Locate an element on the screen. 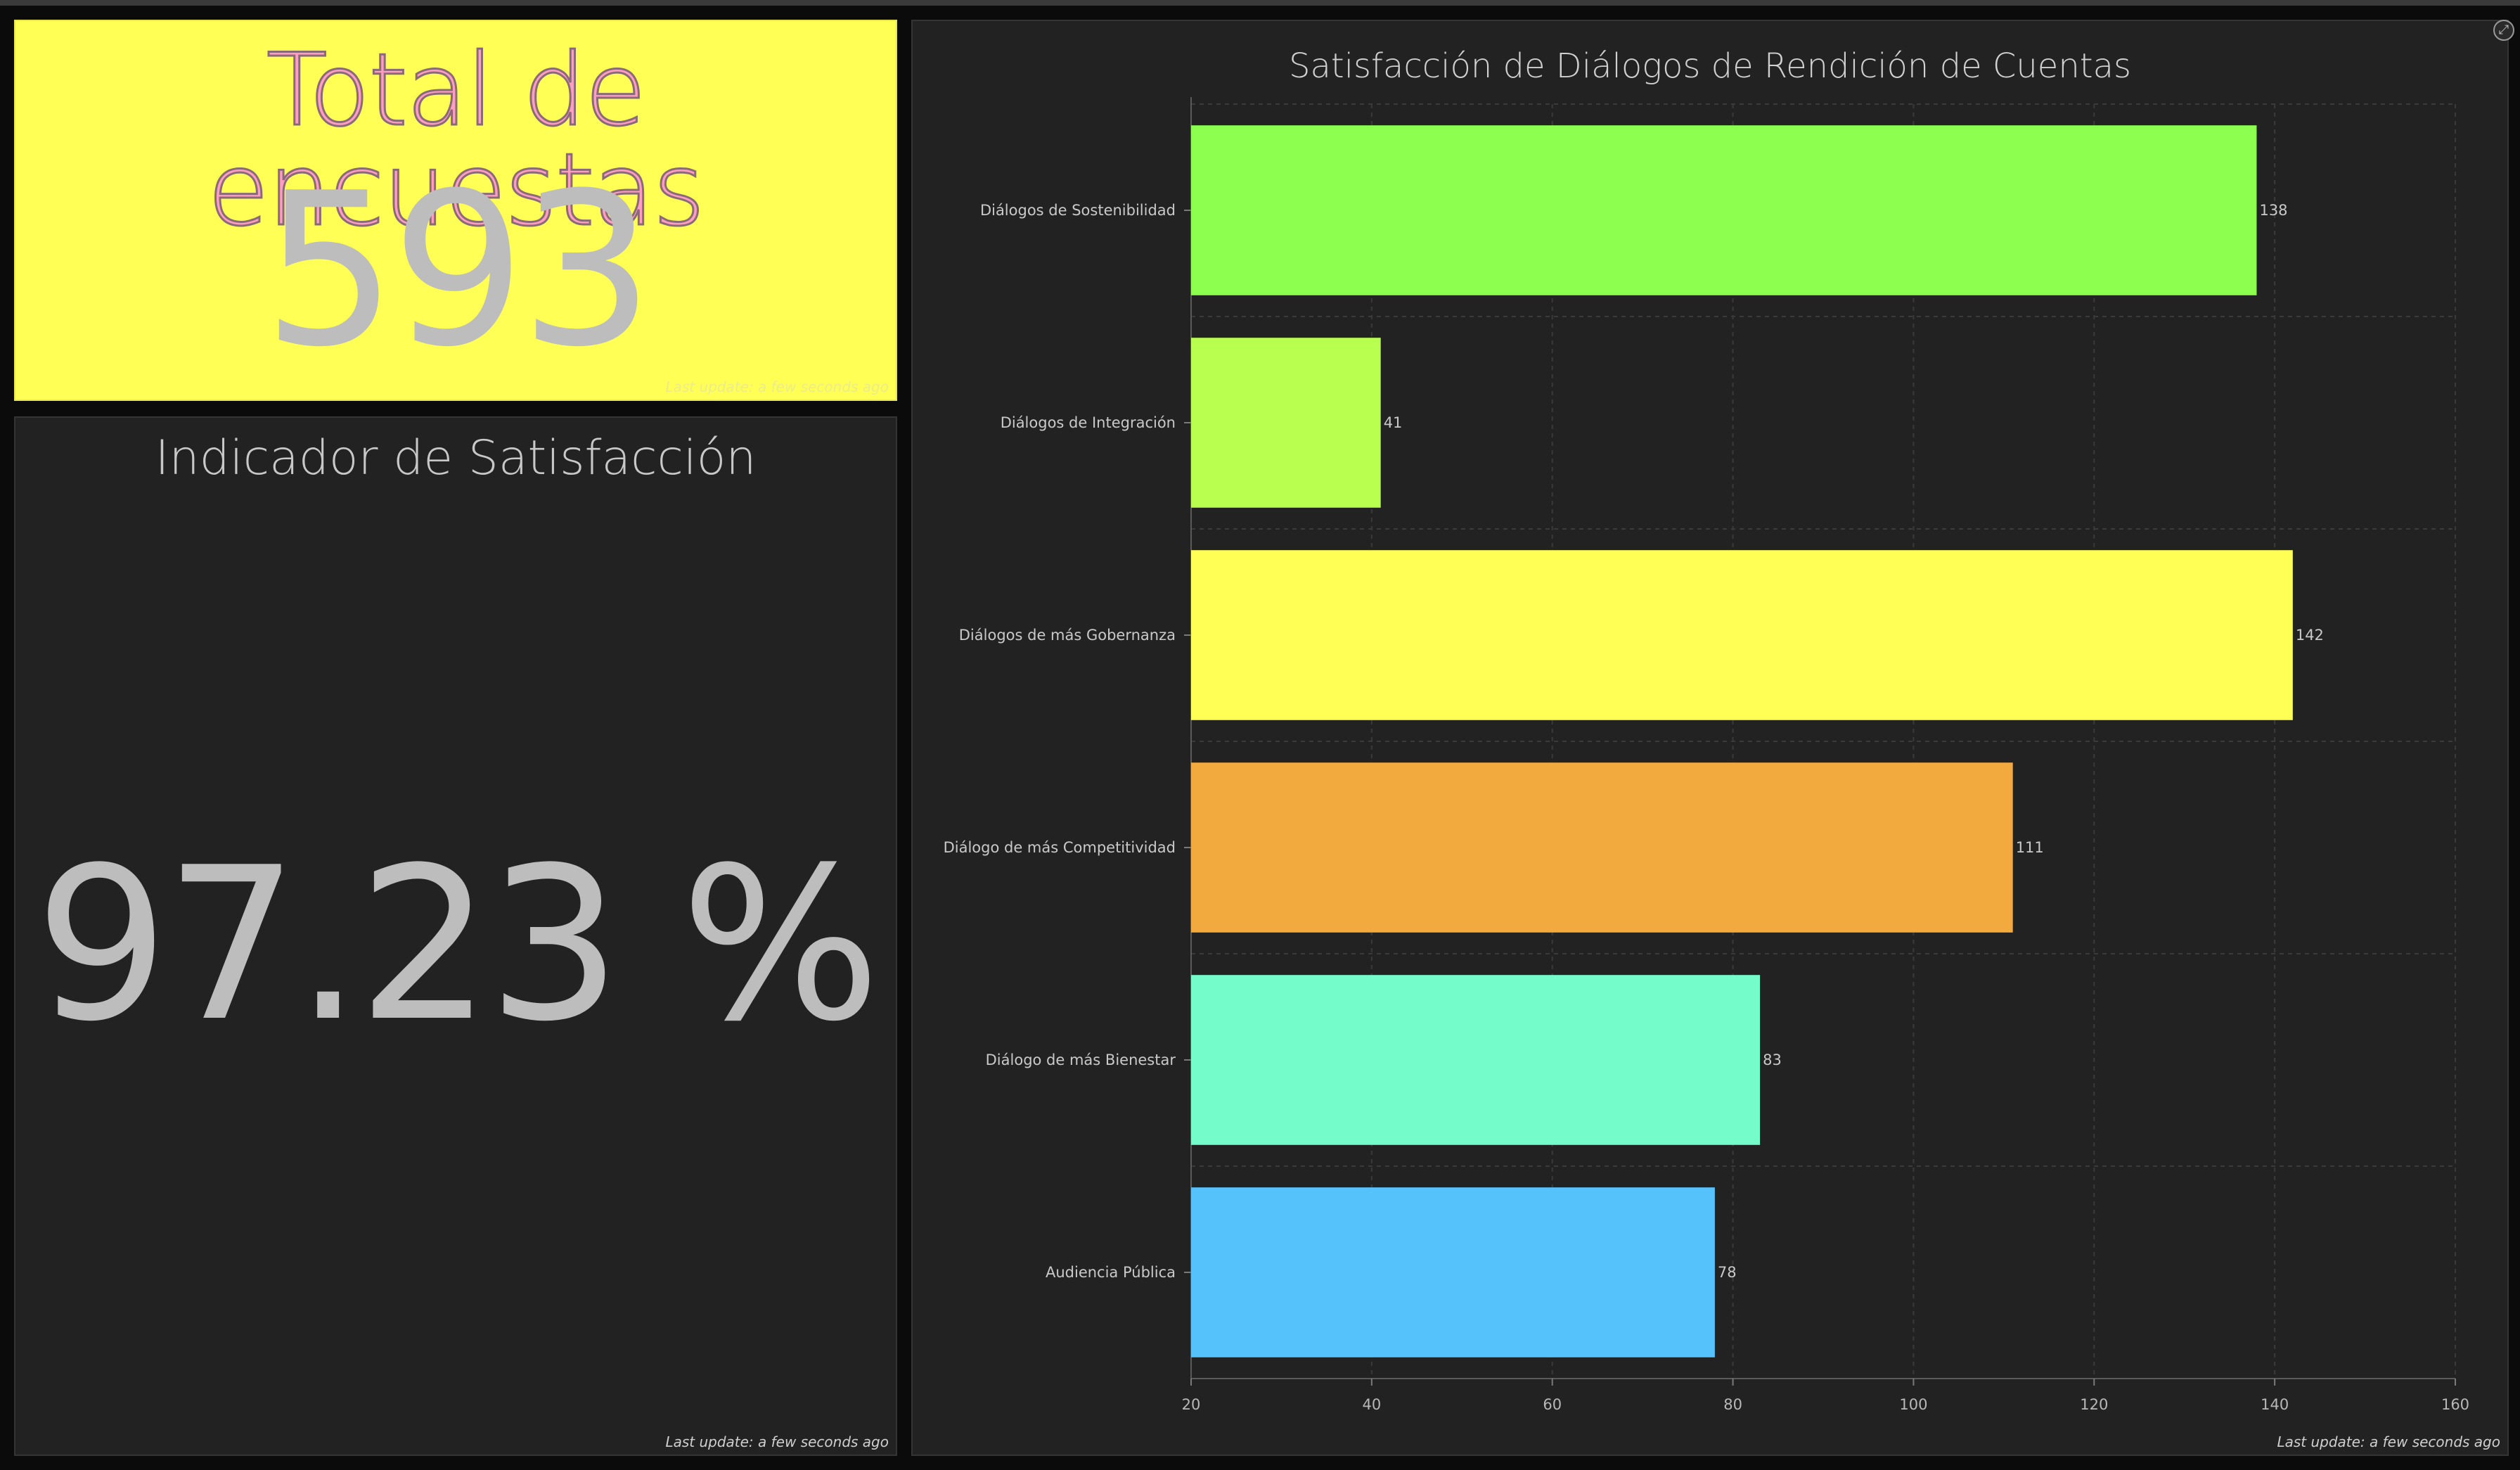  total-surveys-value: 593 is located at coordinates (459, 270).